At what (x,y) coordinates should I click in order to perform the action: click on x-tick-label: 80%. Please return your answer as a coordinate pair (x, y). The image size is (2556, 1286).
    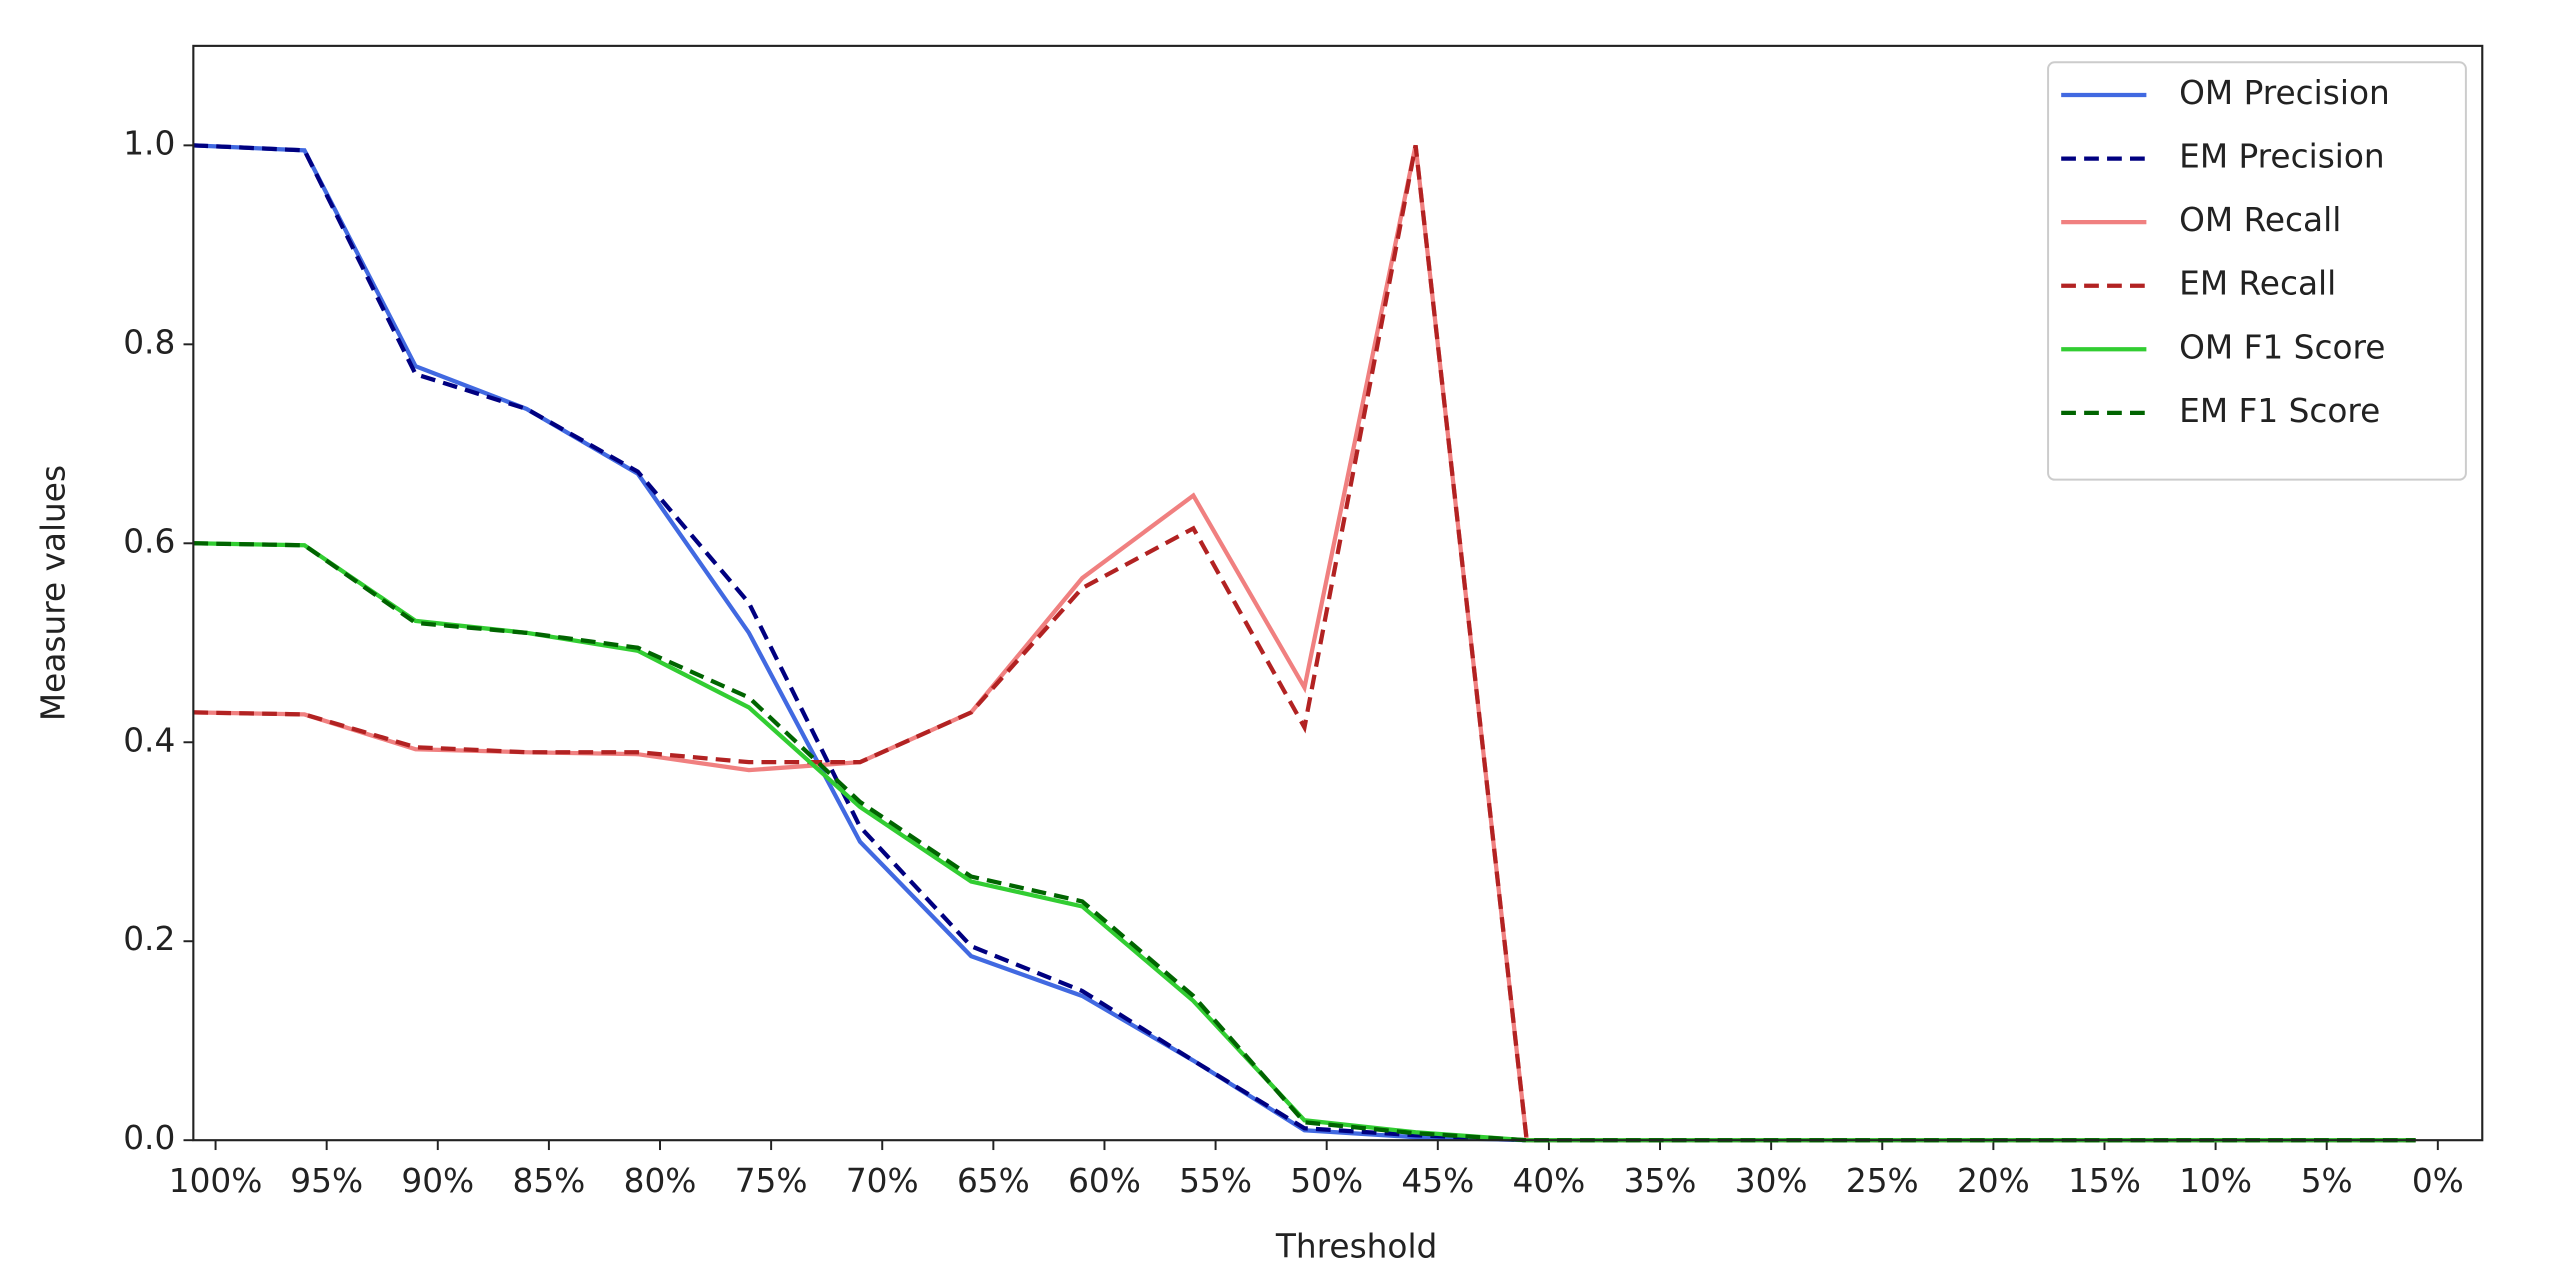
    Looking at the image, I should click on (660, 1181).